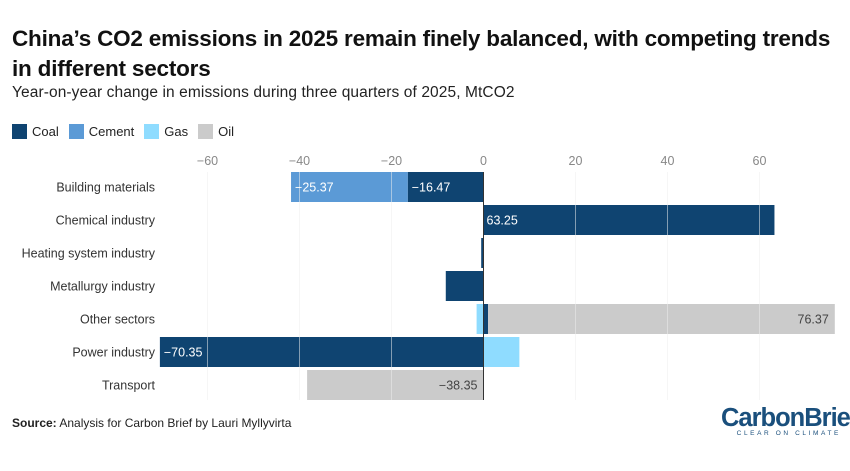  Describe the element at coordinates (226, 131) in the screenshot. I see `legend-label-oil: Oil` at that location.